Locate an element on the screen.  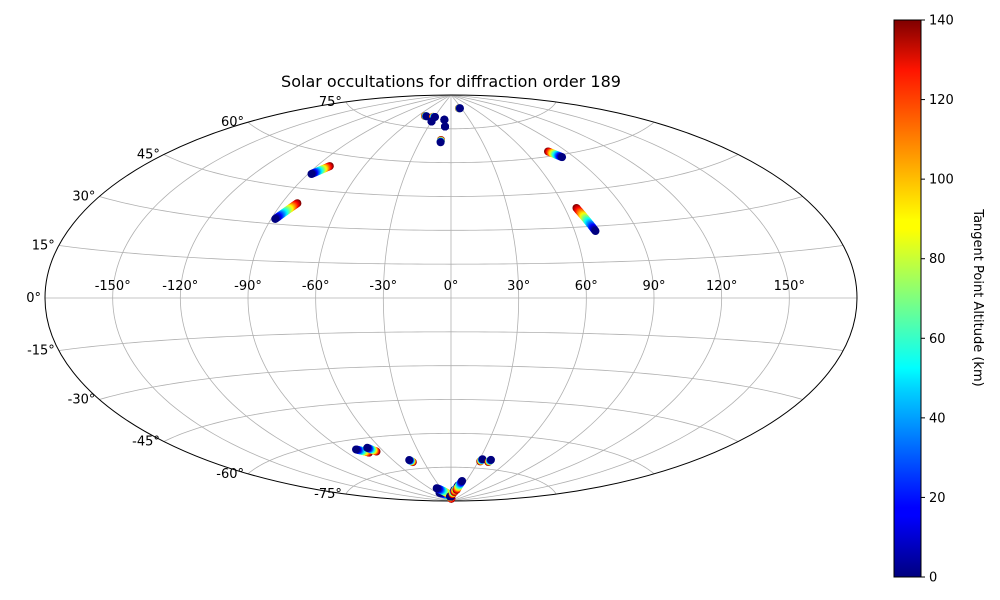
lon-tick-label: -60° is located at coordinates (316, 286).